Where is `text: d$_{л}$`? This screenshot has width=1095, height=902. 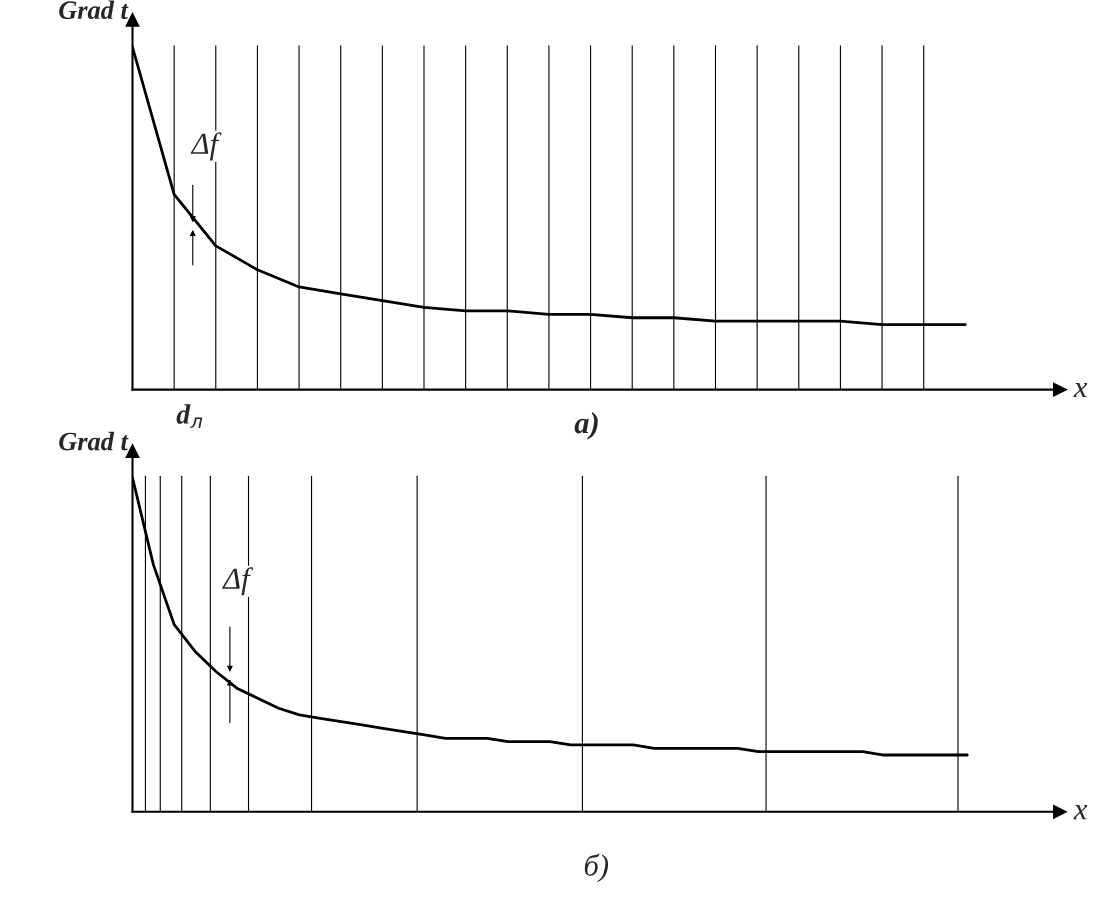
text: d$_{л}$ is located at coordinates (189, 416).